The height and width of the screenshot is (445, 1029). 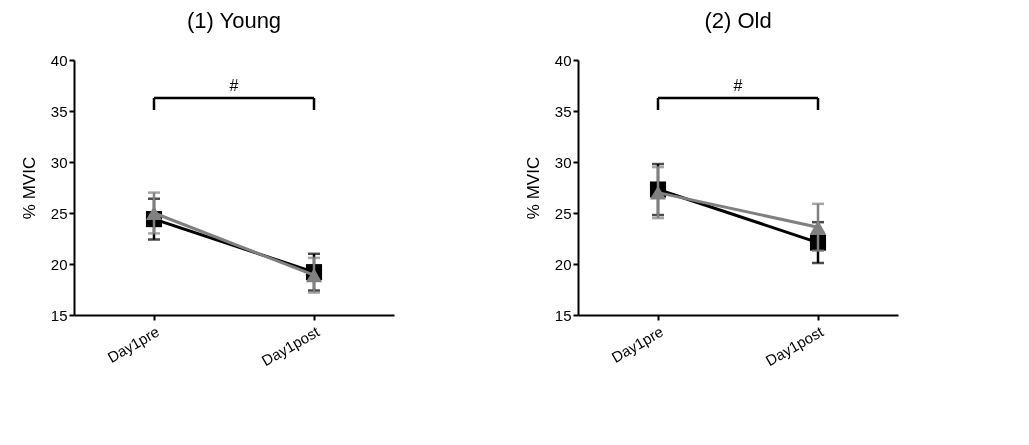 What do you see at coordinates (738, 20) in the screenshot?
I see `chart-title: (2) Old` at bounding box center [738, 20].